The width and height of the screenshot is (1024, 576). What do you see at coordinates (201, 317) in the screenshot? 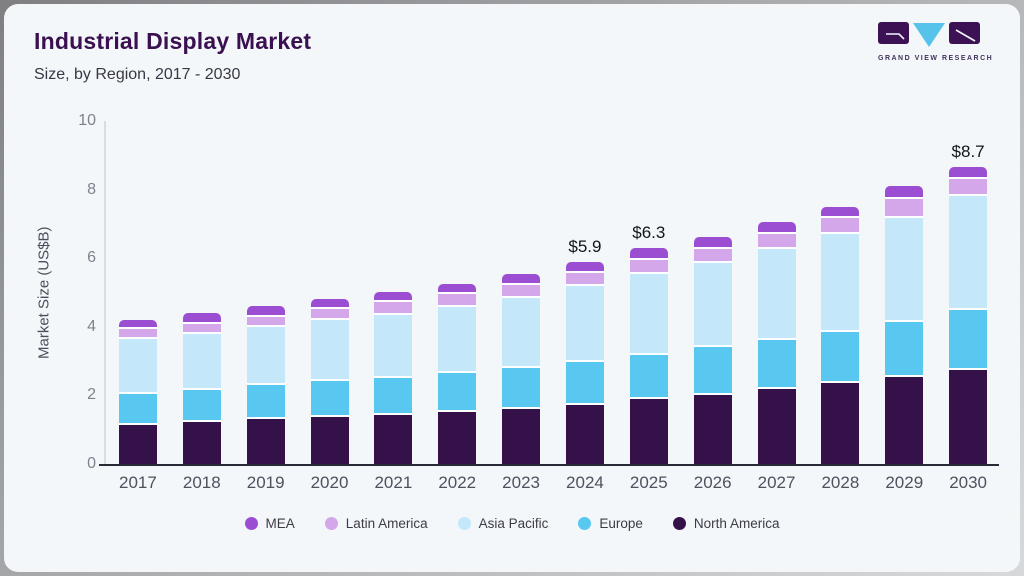
I see `segment-mea-2018` at bounding box center [201, 317].